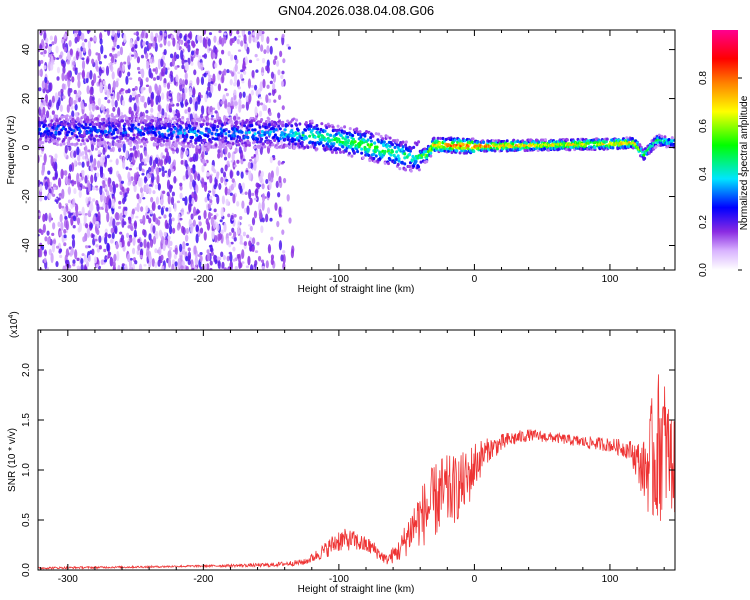  Describe the element at coordinates (11, 150) in the screenshot. I see `heatmap-y-axis-label: Frequency (Hz)` at that location.